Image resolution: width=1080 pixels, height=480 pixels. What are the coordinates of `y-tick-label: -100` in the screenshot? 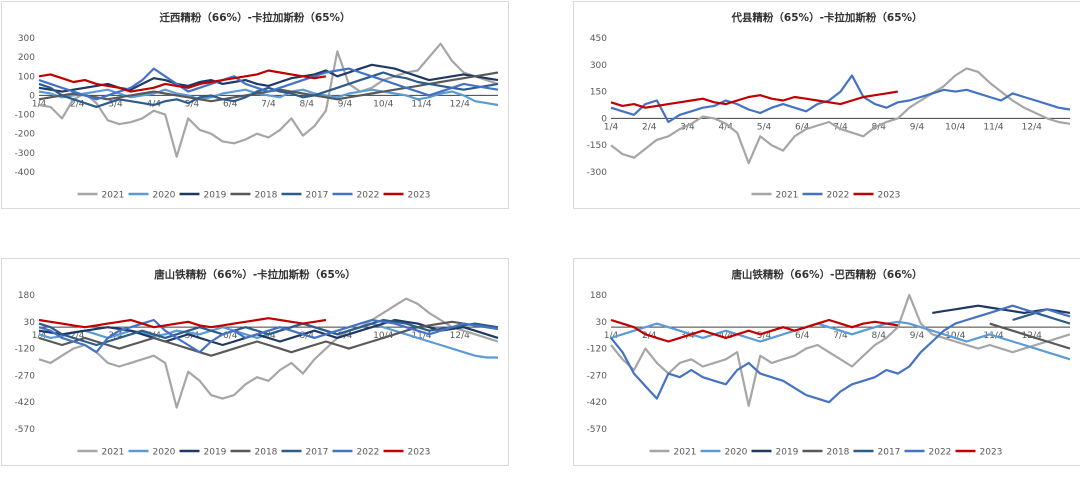 It's located at (25, 116).